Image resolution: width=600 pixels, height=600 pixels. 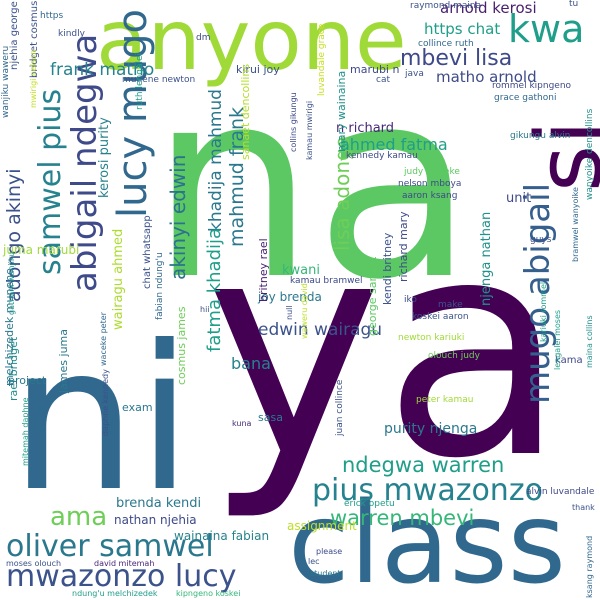 I want to click on word: oliver samwel, so click(x=110, y=546).